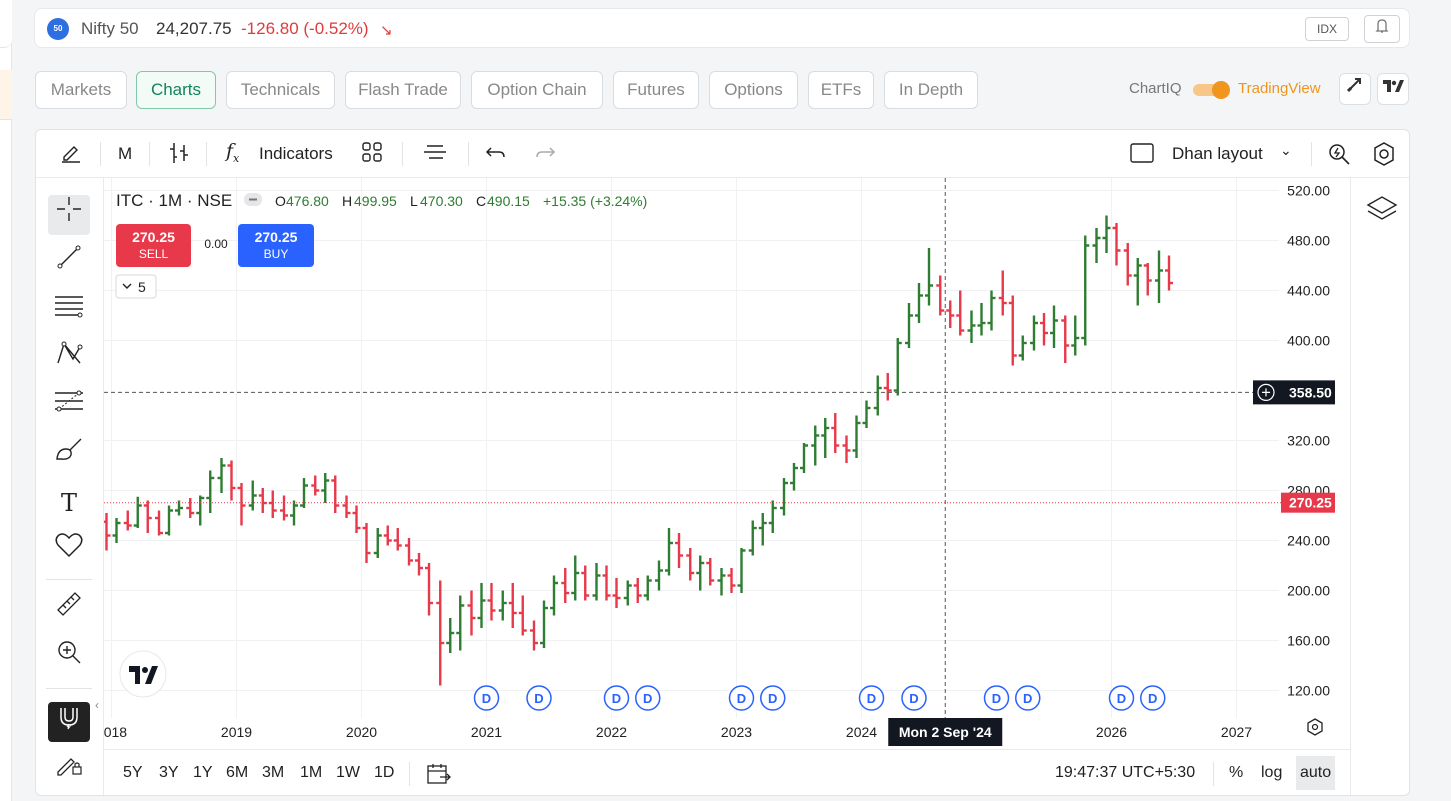  What do you see at coordinates (69, 658) in the screenshot?
I see `zoom-tool` at bounding box center [69, 658].